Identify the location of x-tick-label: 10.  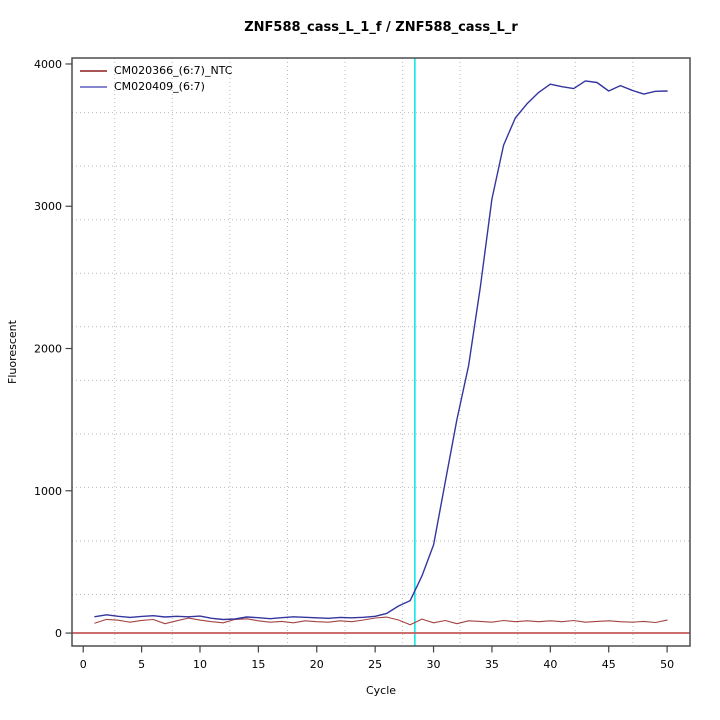
(200, 664).